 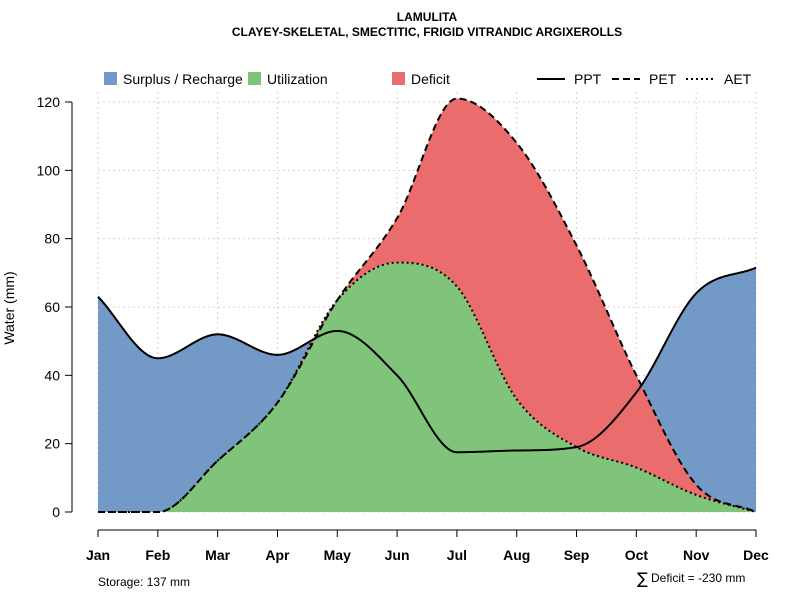 I want to click on x-tick-label-jul: Jul, so click(x=457, y=555).